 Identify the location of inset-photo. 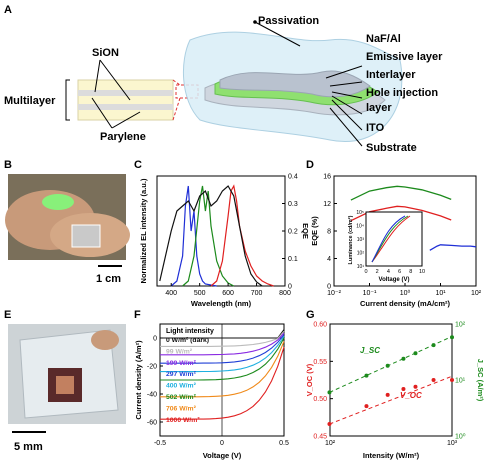
(86, 236).